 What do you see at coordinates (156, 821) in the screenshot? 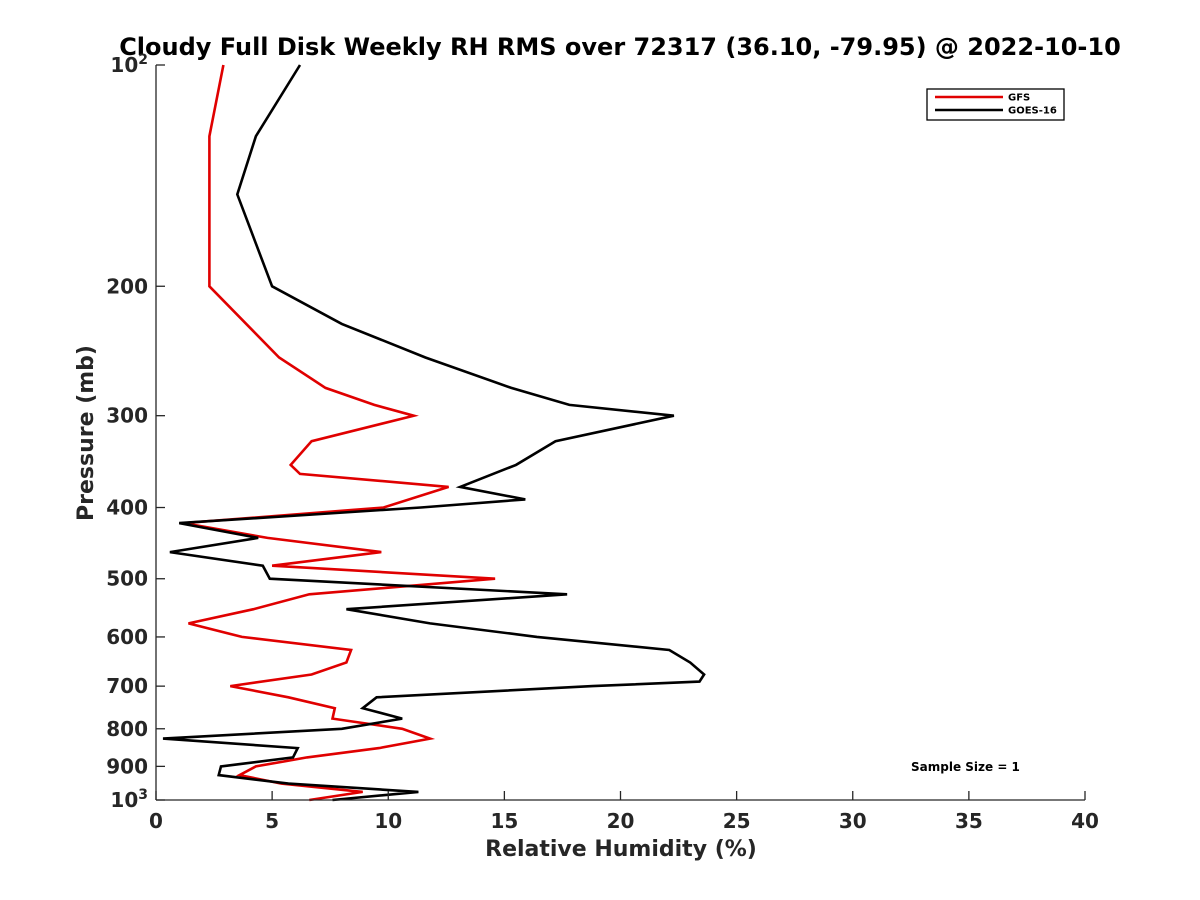
I see `x-tick-label: 0` at bounding box center [156, 821].